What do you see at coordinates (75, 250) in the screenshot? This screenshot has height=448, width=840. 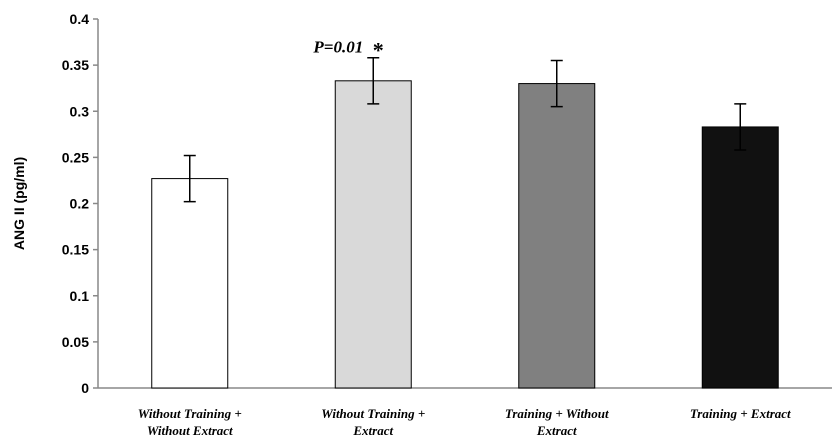 I see `y-tick-label: 0.15` at bounding box center [75, 250].